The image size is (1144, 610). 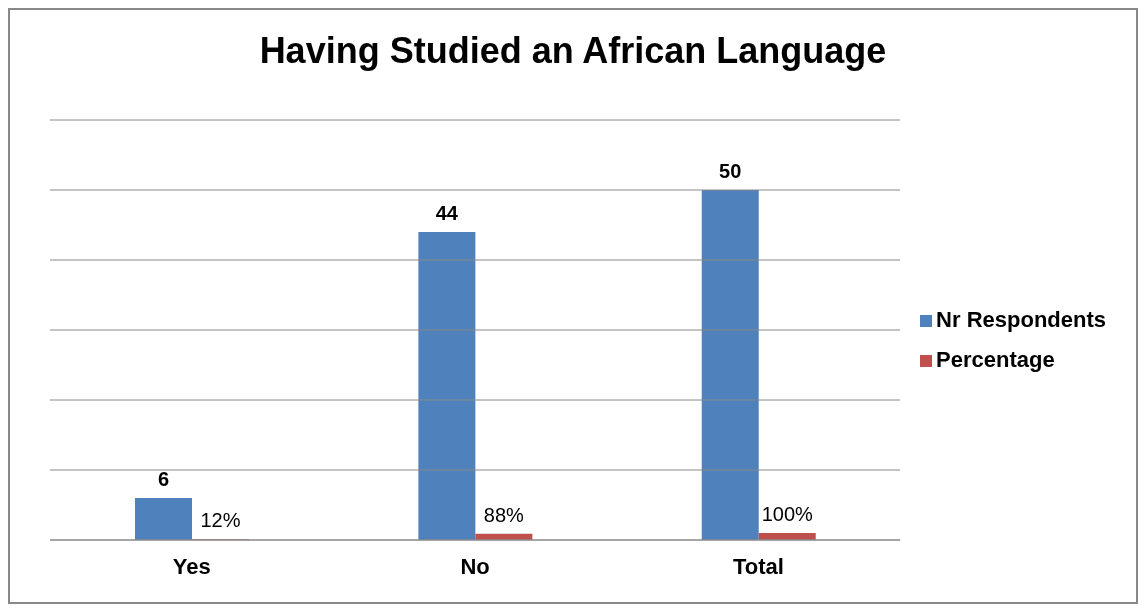 I want to click on x-tick-label: No, so click(x=475, y=566).